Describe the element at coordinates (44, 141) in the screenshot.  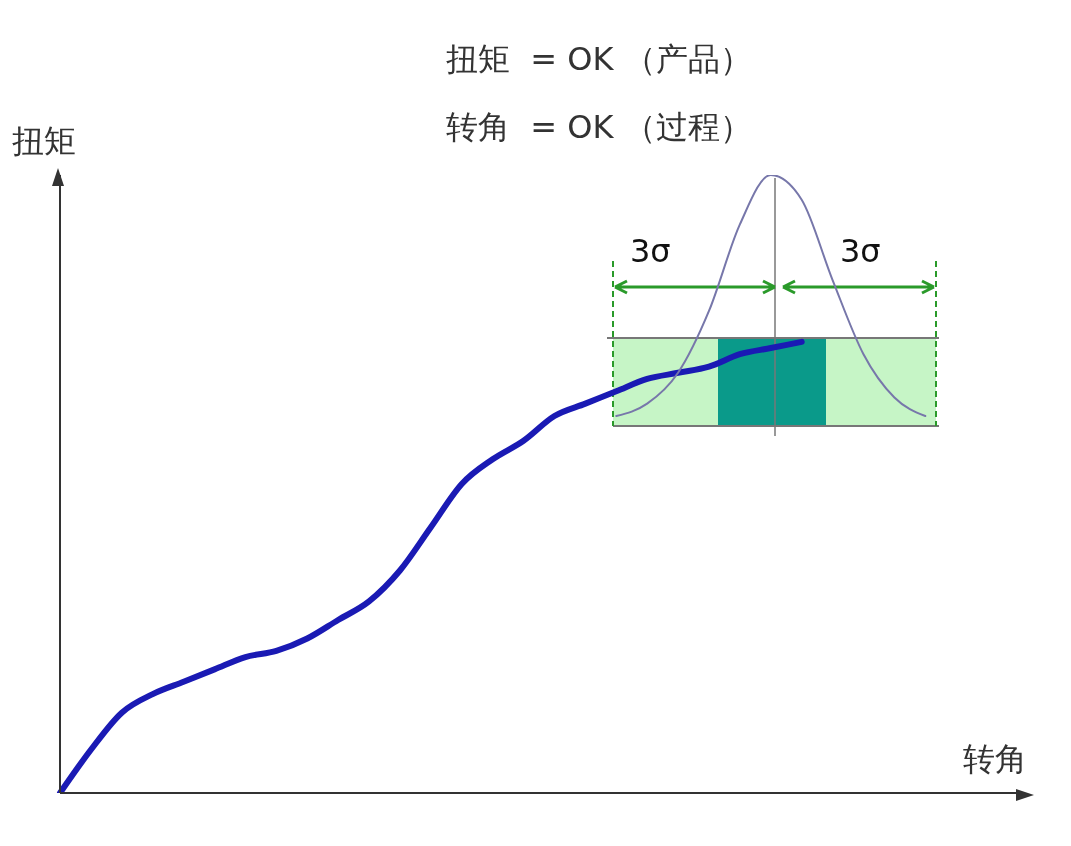
I see `y-axis-title: 扭矩` at that location.